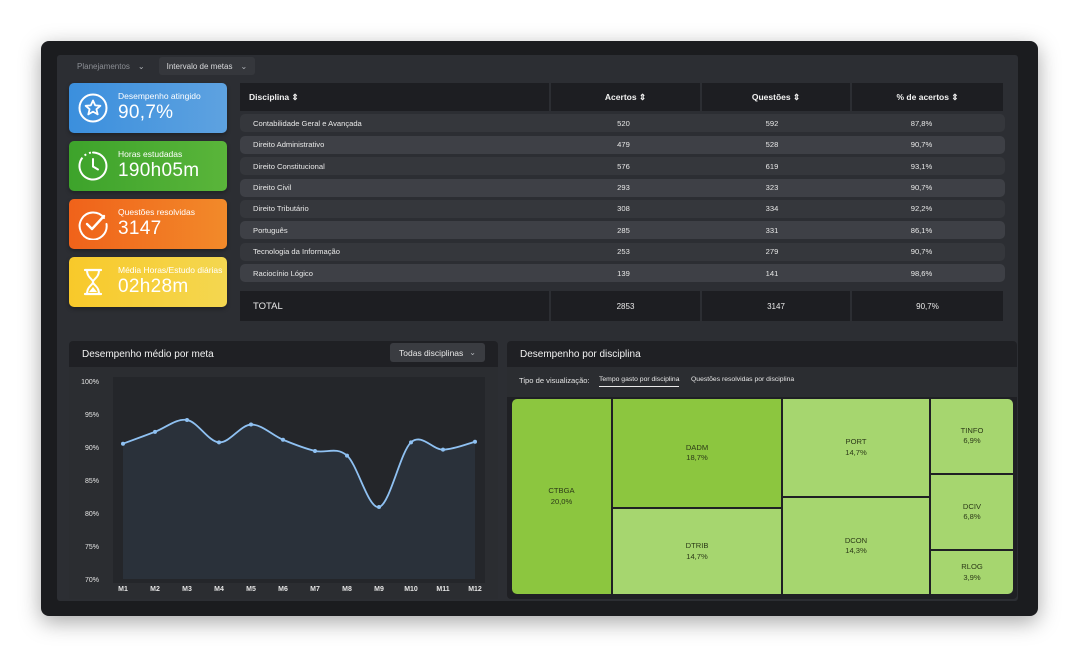 The width and height of the screenshot is (1079, 656). Describe the element at coordinates (159, 96) in the screenshot. I see `kpi-label: Desempenho atingido` at that location.